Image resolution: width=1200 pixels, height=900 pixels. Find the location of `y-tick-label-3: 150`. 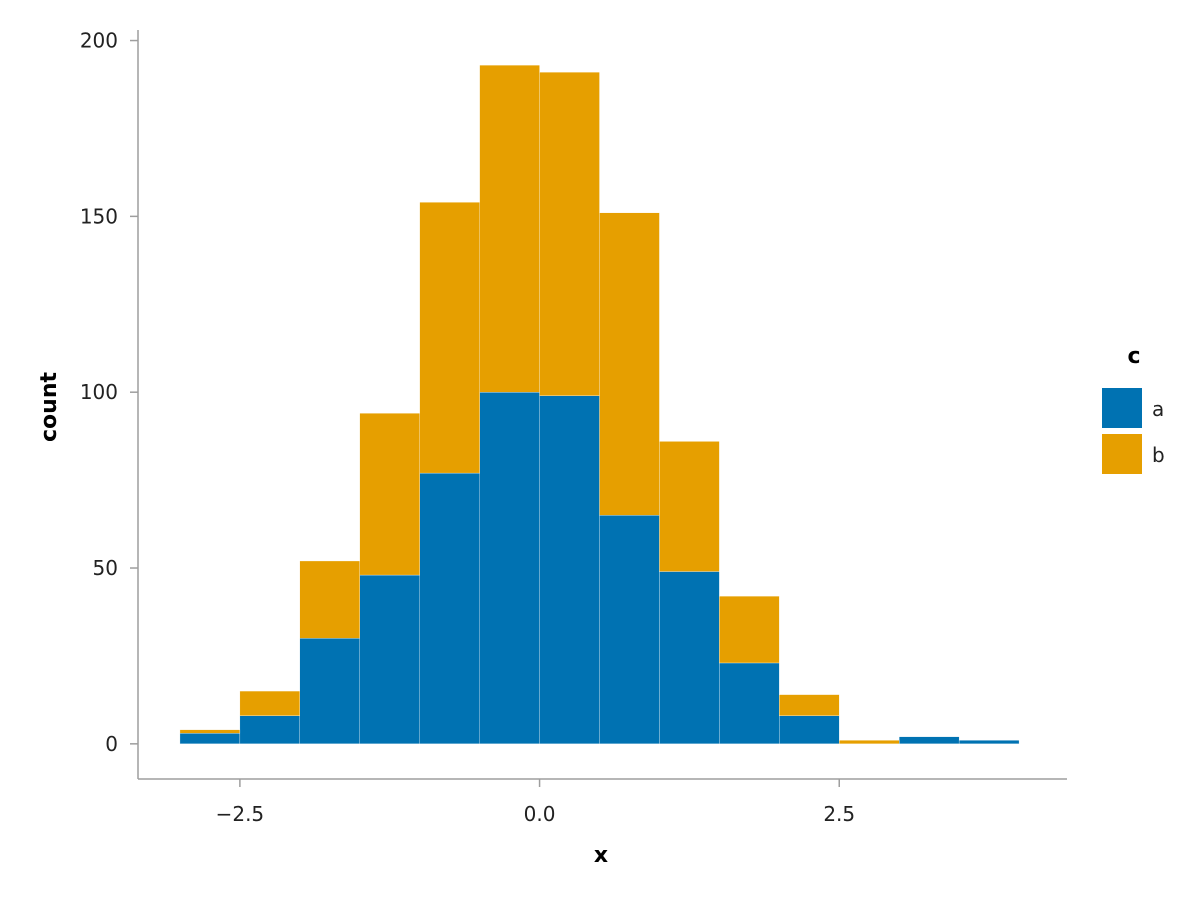

y-tick-label-3: 150 is located at coordinates (99, 216).